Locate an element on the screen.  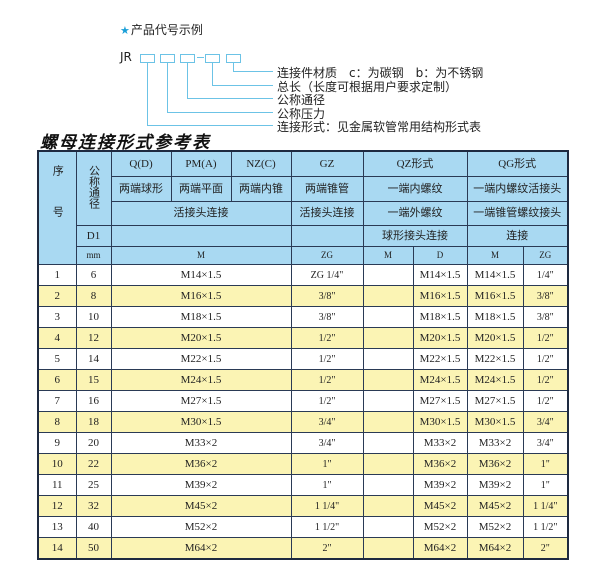
nominal-diameter-cell: 40 is located at coordinates (93, 527).